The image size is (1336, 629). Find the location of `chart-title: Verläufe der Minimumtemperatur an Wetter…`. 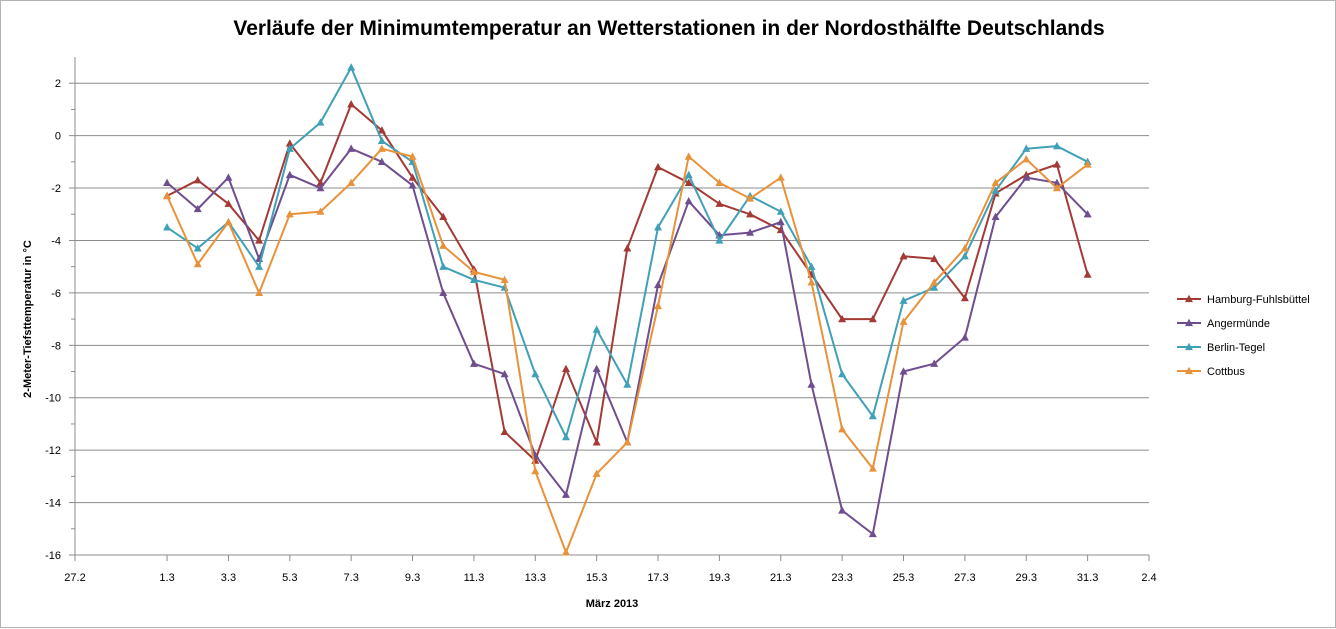

chart-title: Verläufe der Minimumtemperatur an Wetter… is located at coordinates (668, 28).